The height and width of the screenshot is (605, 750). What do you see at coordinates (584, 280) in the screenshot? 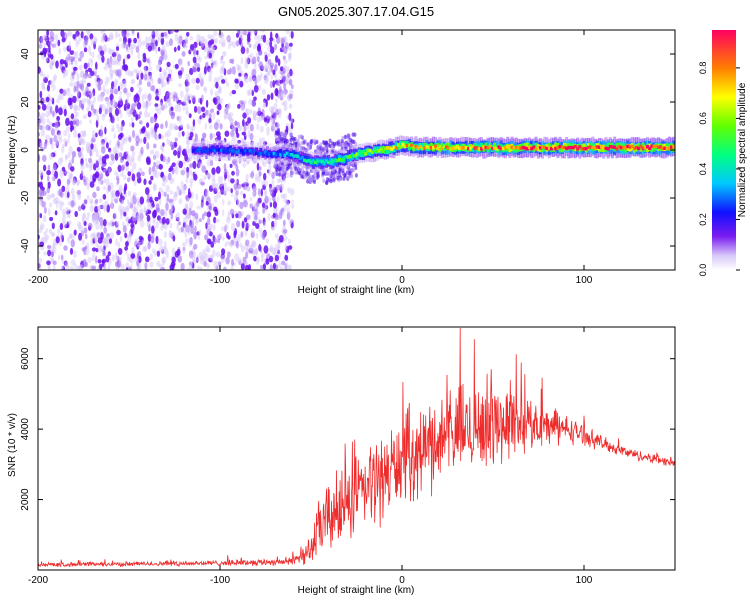
I see `x-tick-label: 100` at bounding box center [584, 280].